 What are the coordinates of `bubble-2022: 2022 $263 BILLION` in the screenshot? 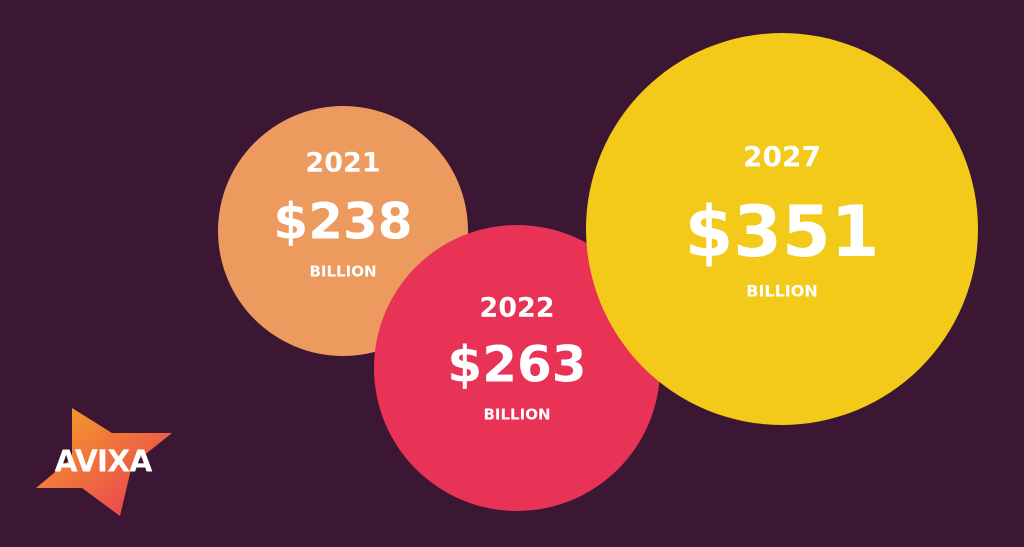 It's located at (517, 368).